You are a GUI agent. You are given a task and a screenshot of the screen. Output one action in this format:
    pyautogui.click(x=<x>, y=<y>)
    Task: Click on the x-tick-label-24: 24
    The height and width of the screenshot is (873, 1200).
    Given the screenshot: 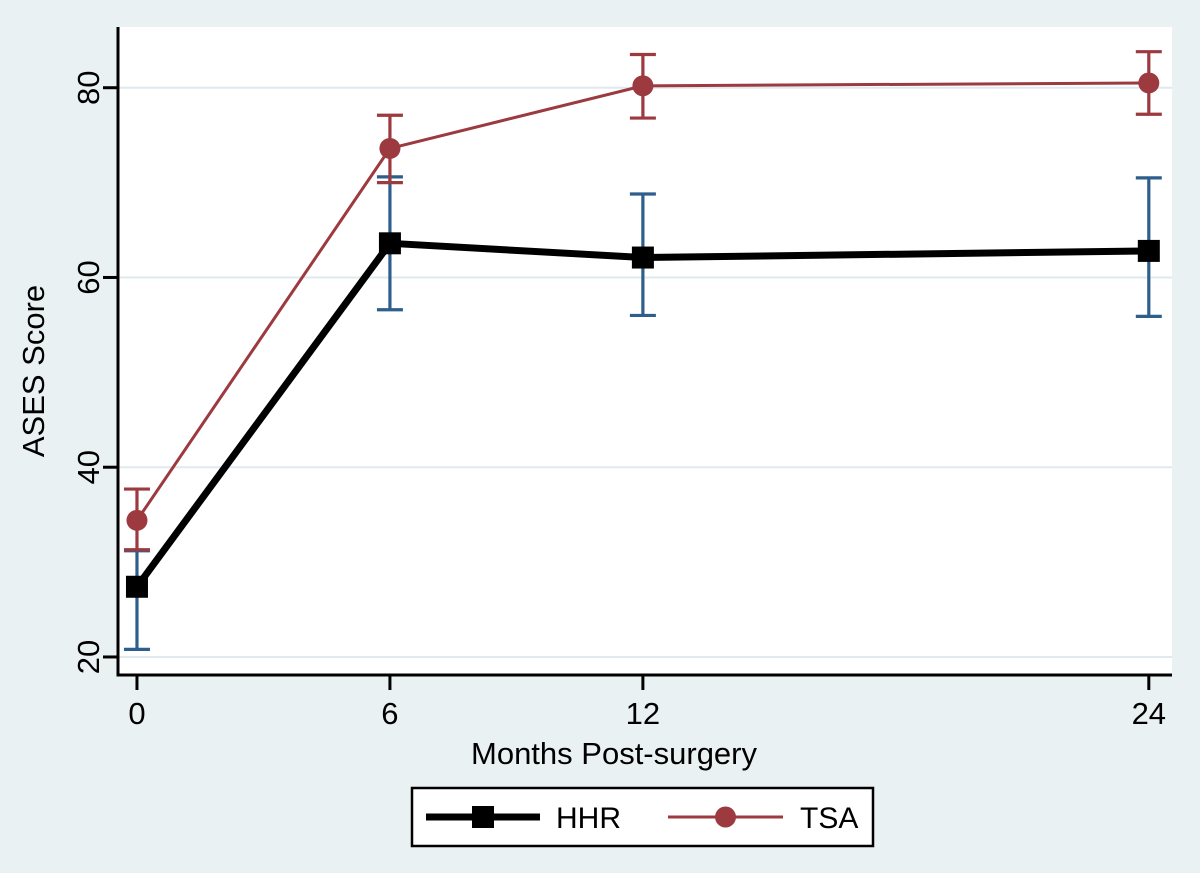 What is the action you would take?
    pyautogui.click(x=1149, y=713)
    